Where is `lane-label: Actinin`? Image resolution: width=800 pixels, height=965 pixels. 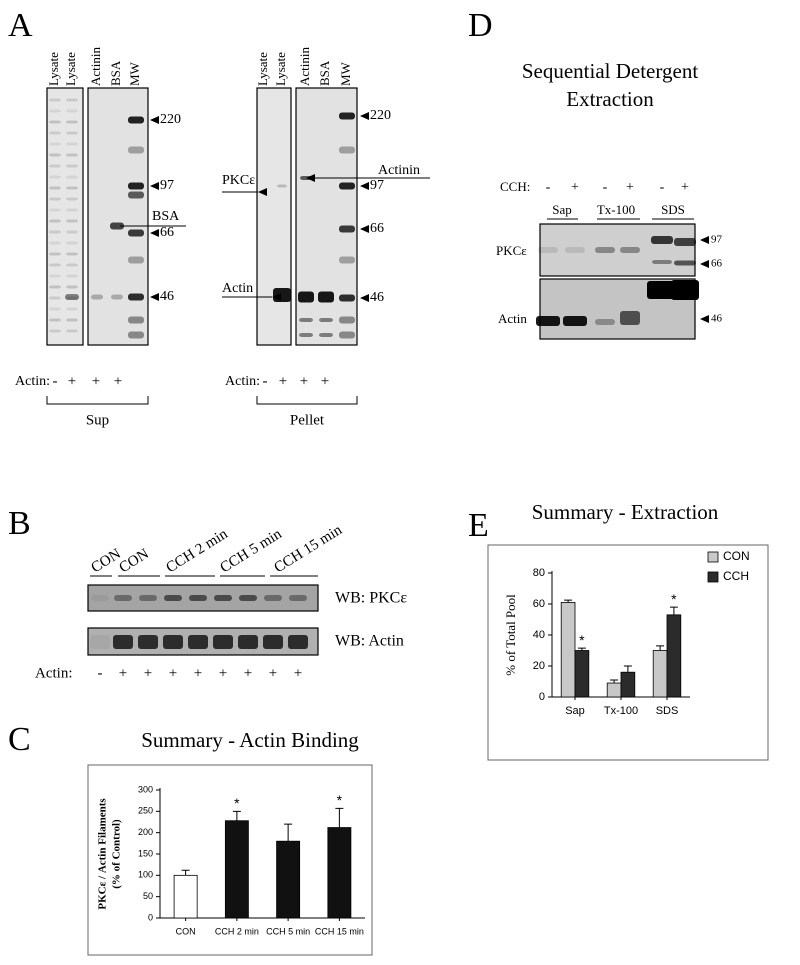
lane-label: Actinin is located at coordinates (95, 66).